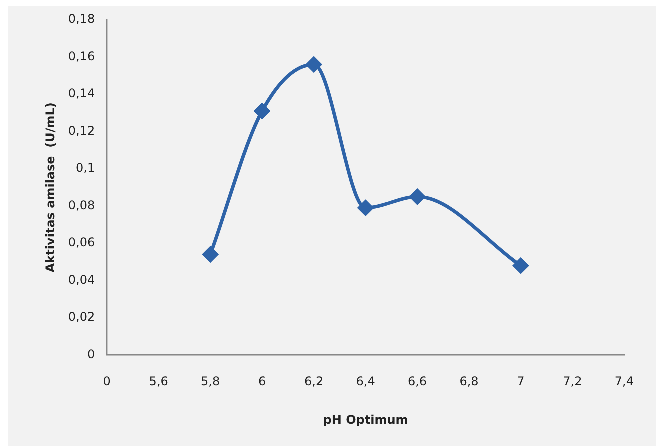 The width and height of the screenshot is (656, 448). What do you see at coordinates (82, 93) in the screenshot?
I see `y-tick-label: 0,14` at bounding box center [82, 93].